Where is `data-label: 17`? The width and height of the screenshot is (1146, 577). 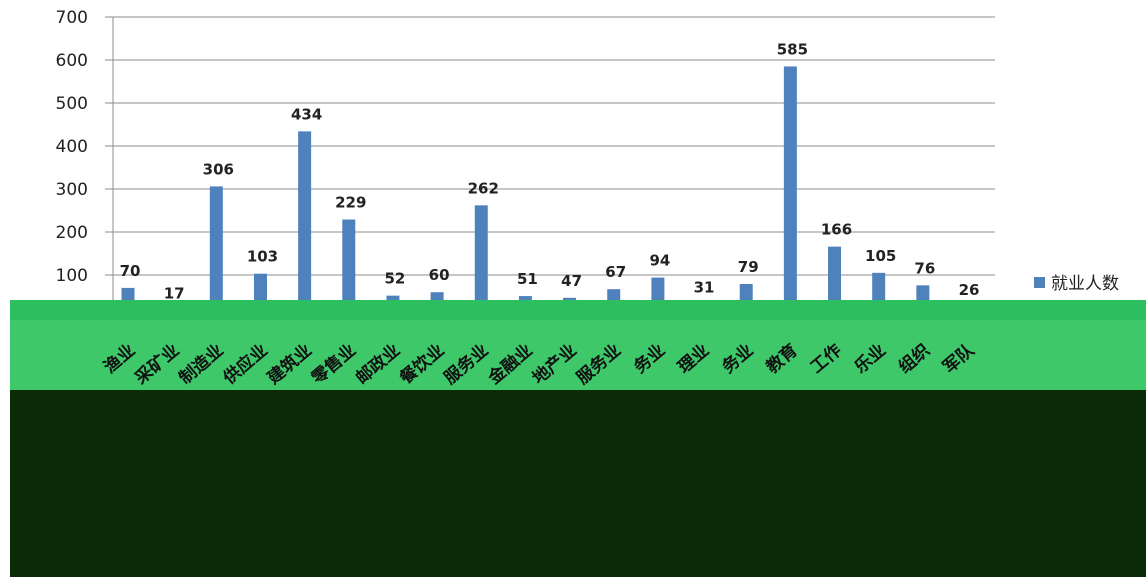 data-label: 17 is located at coordinates (174, 294).